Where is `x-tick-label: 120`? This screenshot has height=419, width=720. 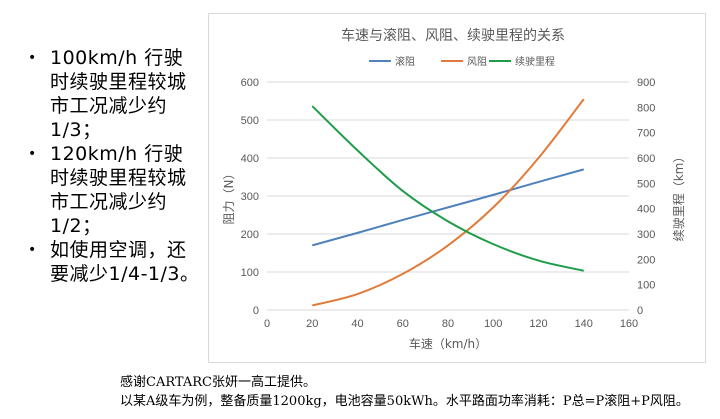
x-tick-label: 120 is located at coordinates (538, 324).